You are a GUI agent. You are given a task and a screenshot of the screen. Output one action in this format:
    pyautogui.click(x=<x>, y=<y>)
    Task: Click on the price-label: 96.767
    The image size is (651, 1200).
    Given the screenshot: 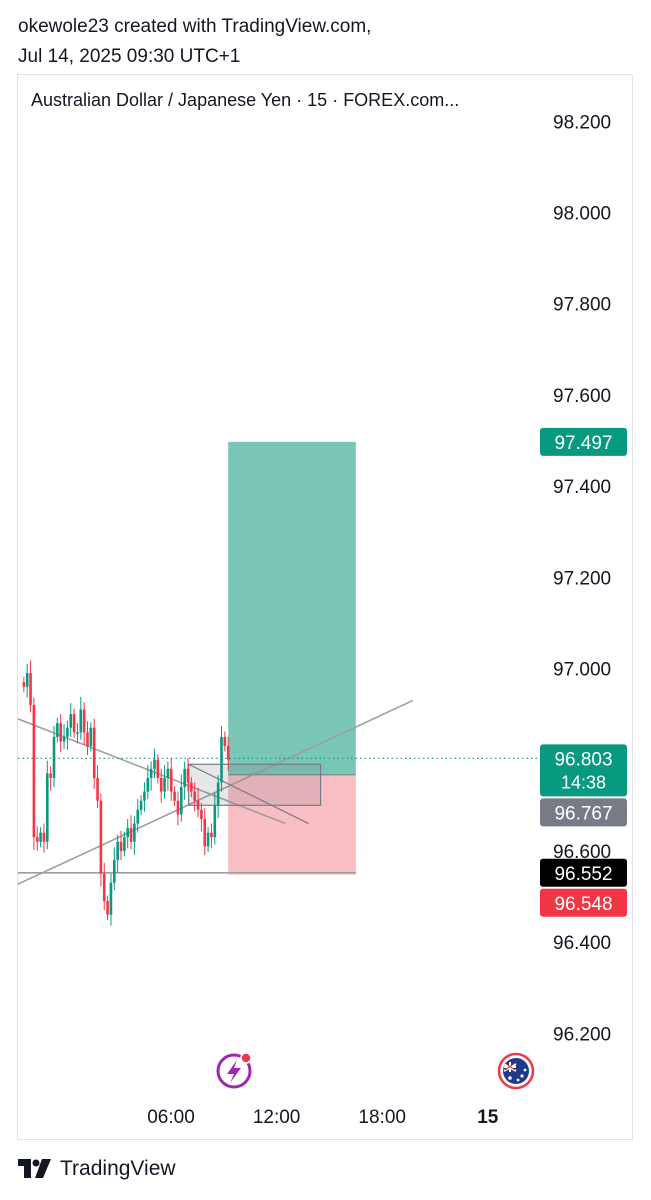 What is the action you would take?
    pyautogui.click(x=583, y=812)
    